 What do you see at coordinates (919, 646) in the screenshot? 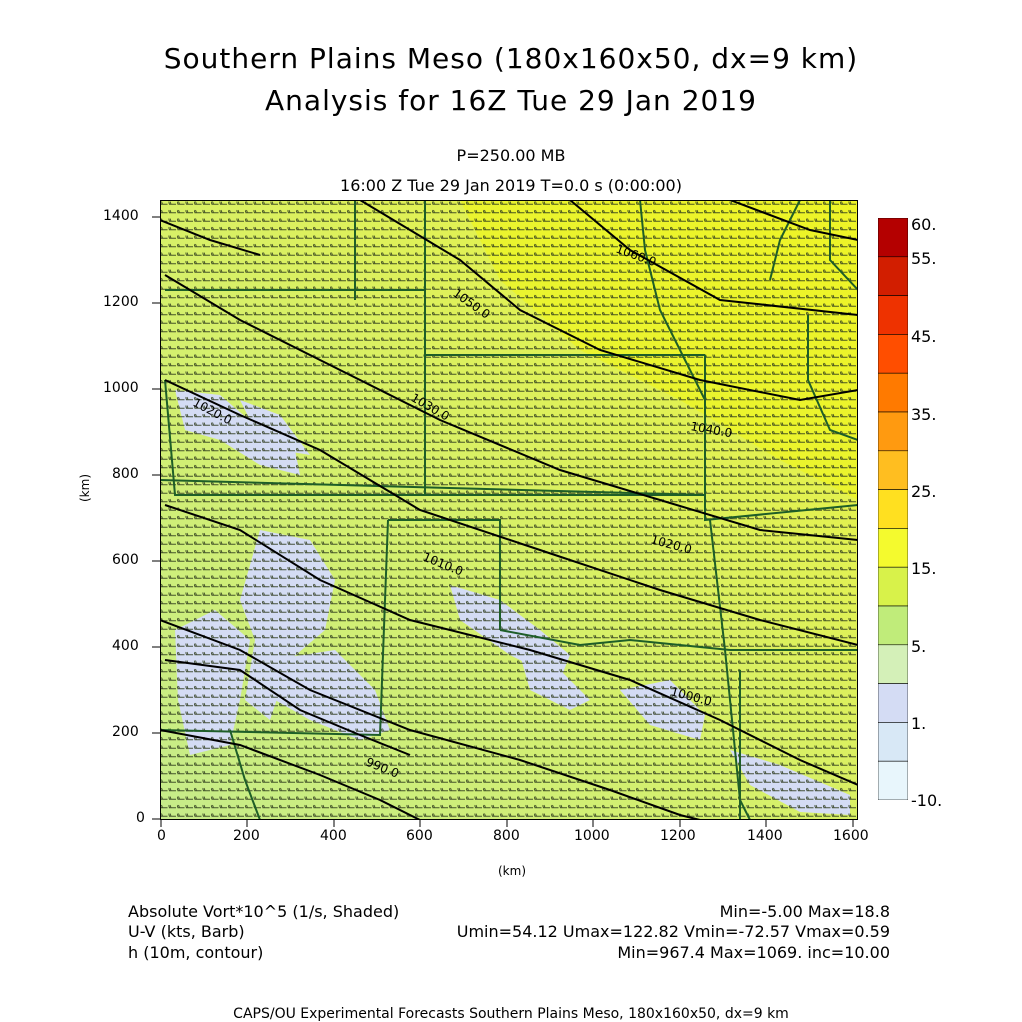
I see `colorbar-label: 5.` at bounding box center [919, 646].